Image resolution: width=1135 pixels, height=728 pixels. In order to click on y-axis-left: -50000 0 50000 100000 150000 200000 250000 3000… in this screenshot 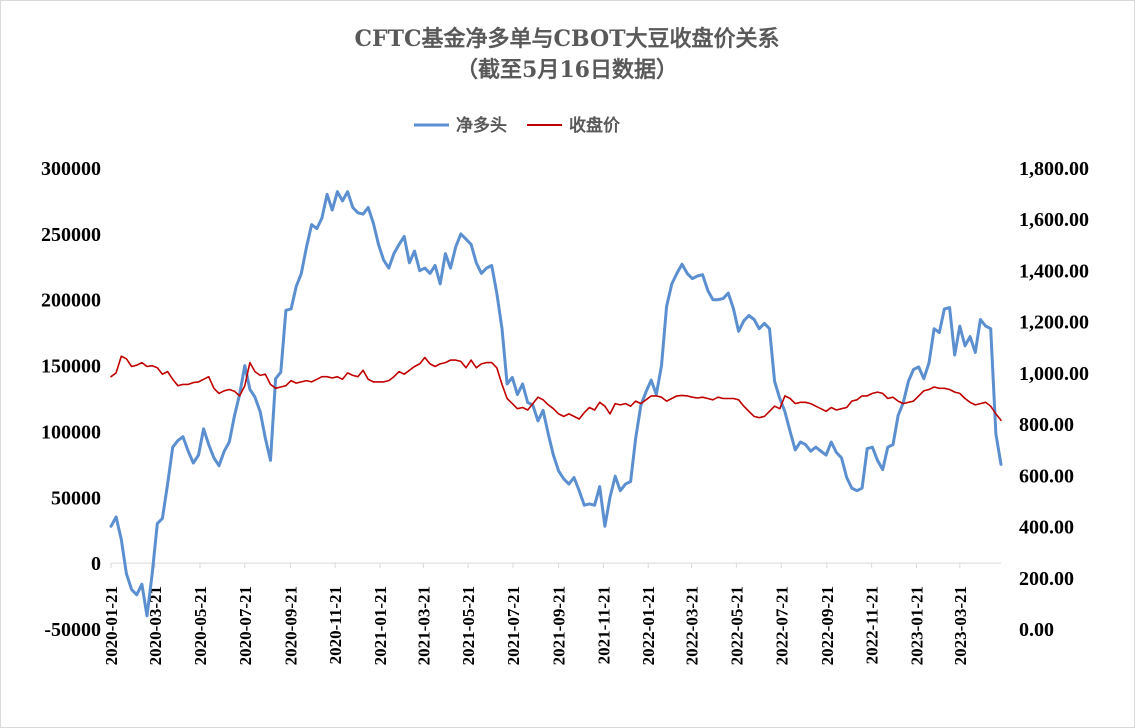, I will do `click(71, 399)`.